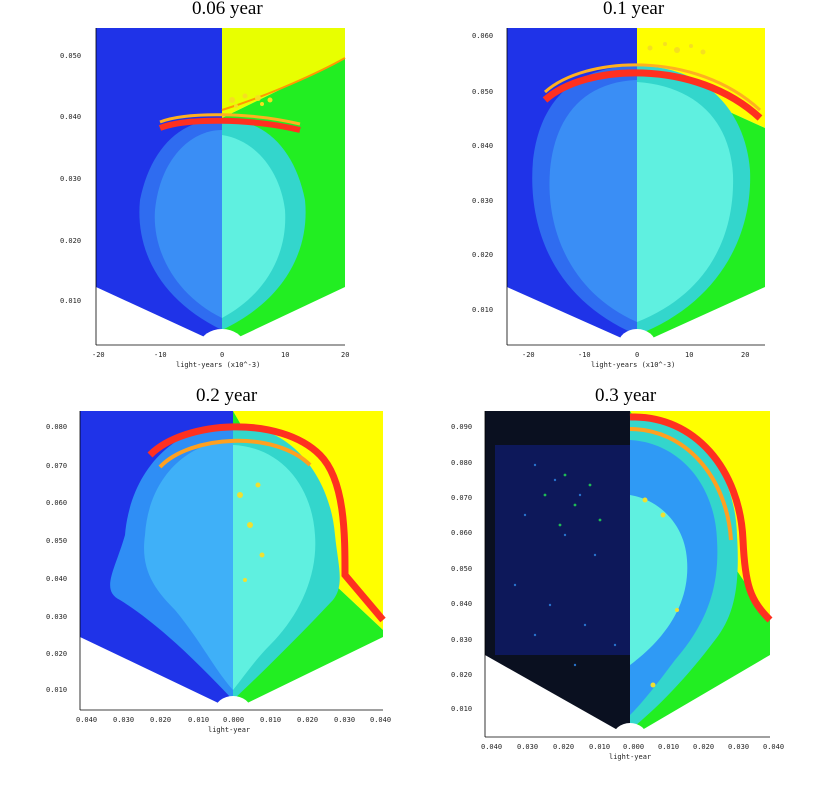 The width and height of the screenshot is (830, 794). Describe the element at coordinates (227, 395) in the screenshot. I see `panel-title: 0.2 year` at that location.